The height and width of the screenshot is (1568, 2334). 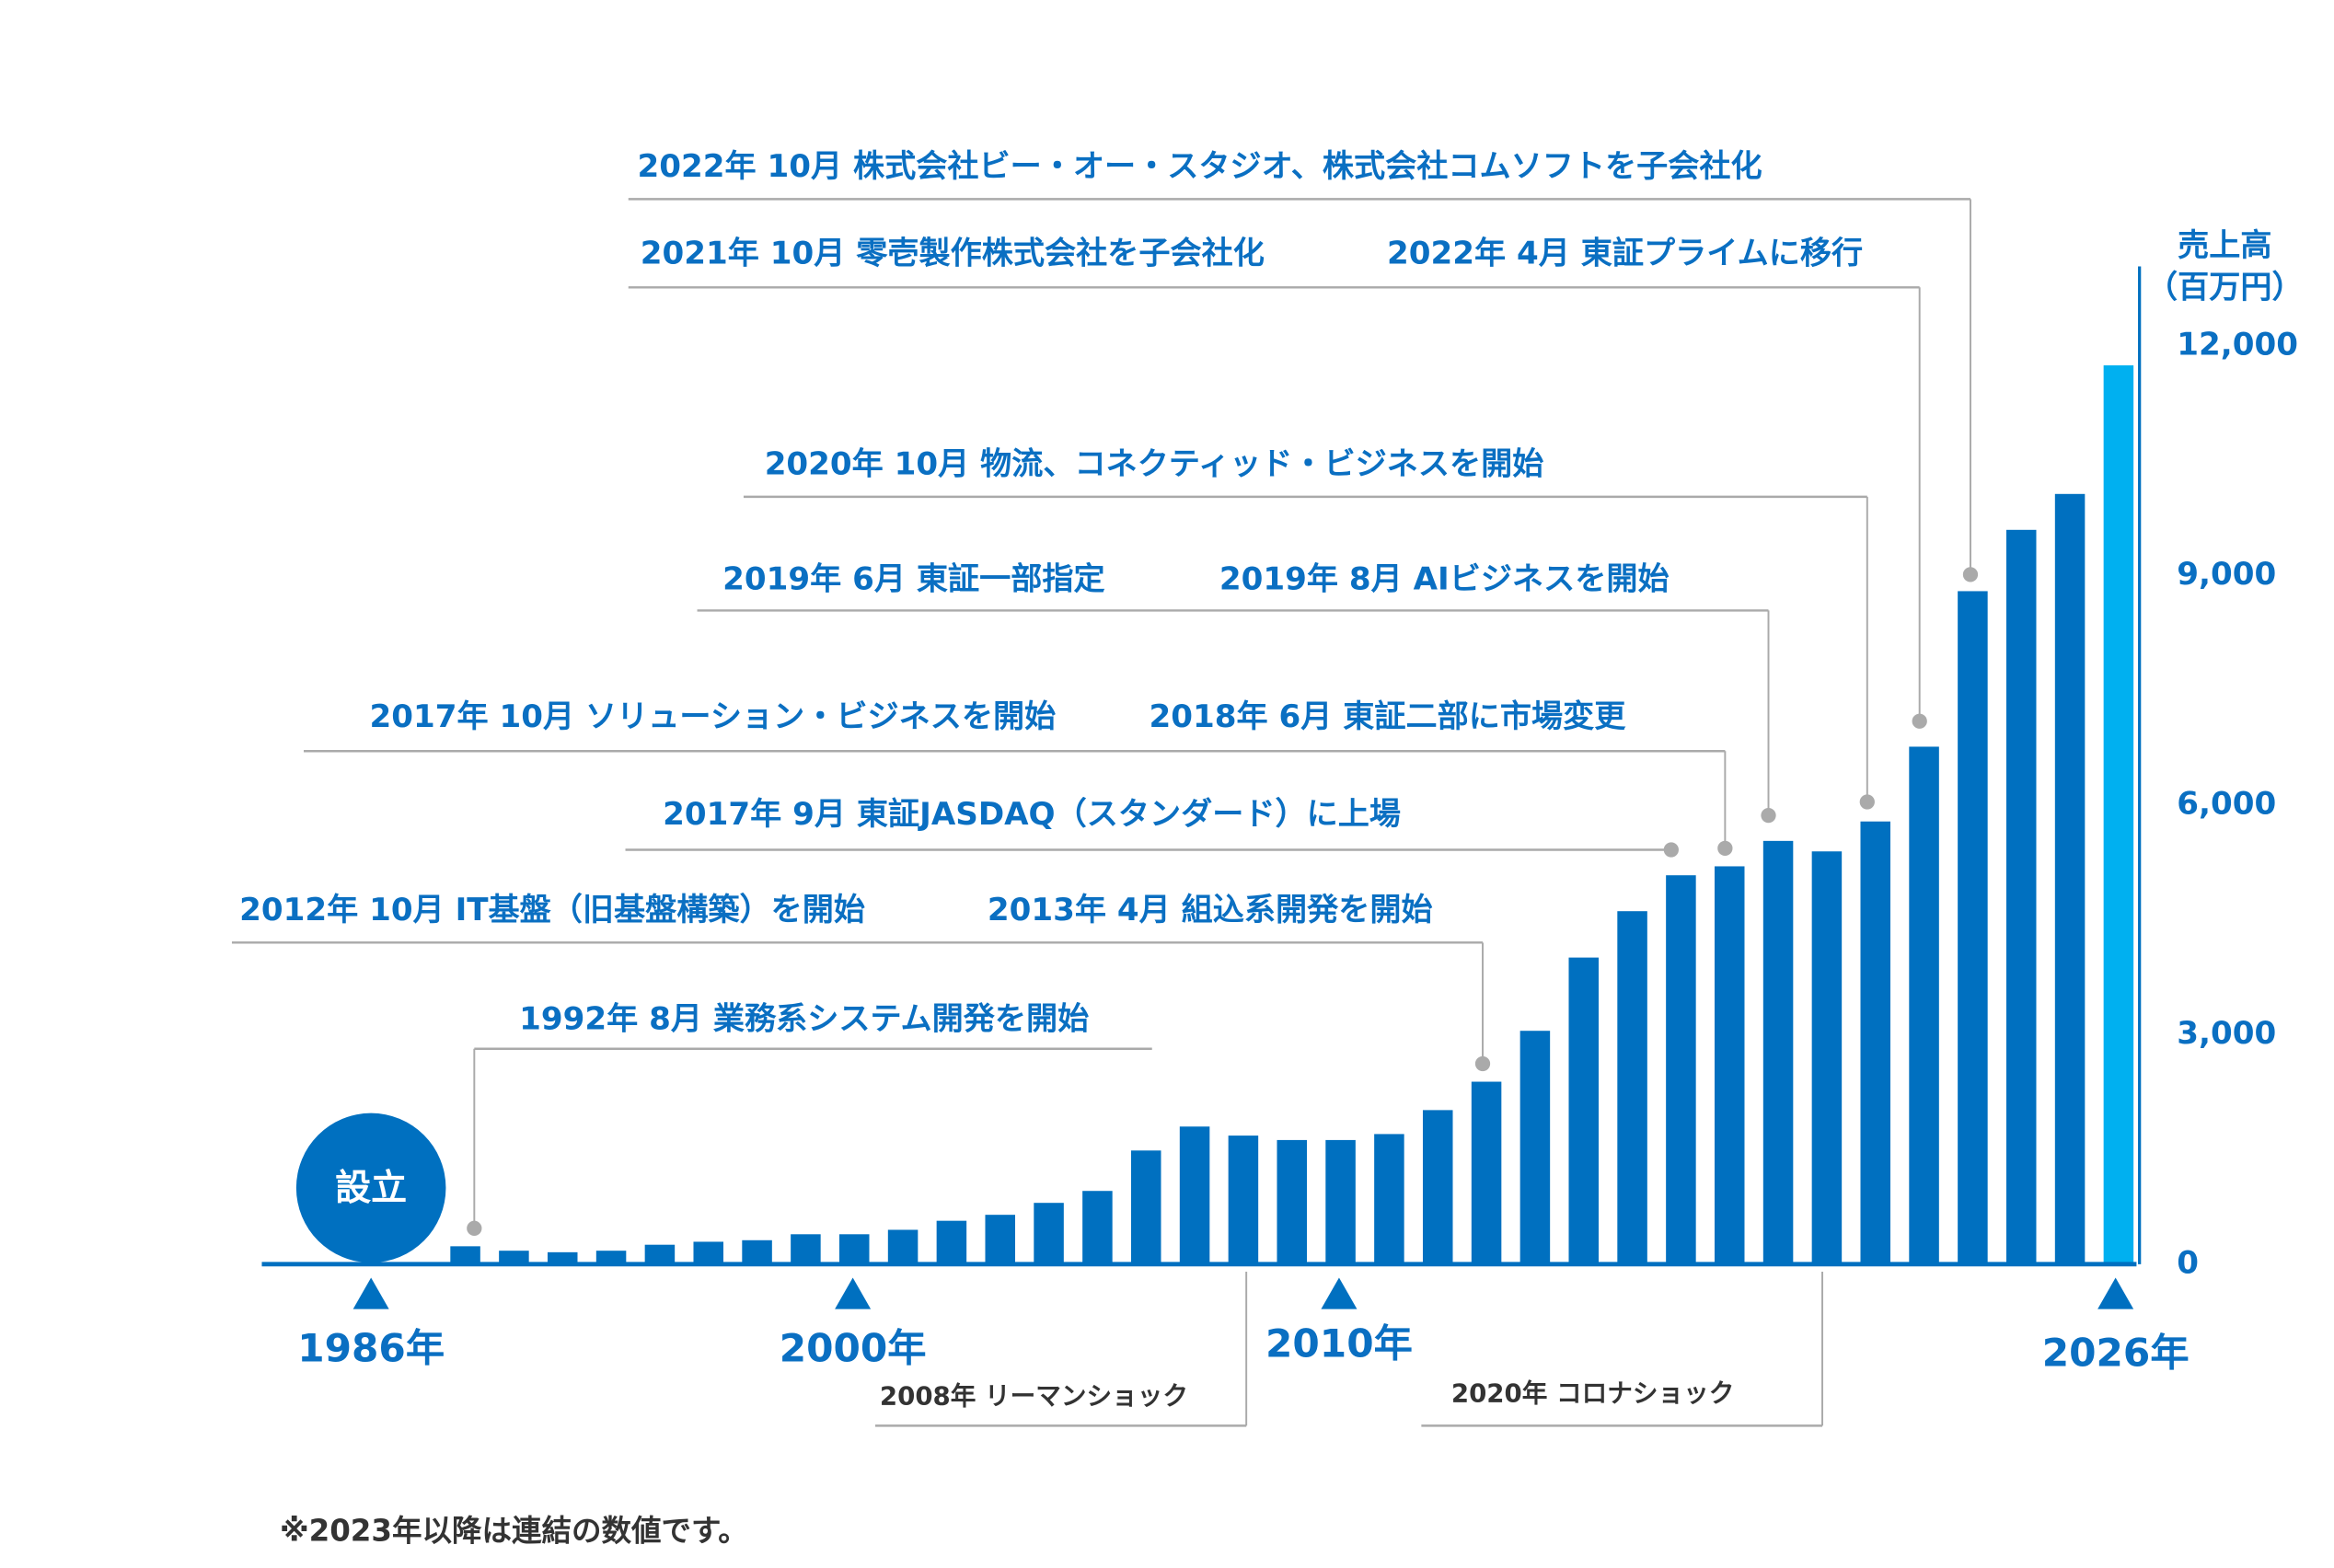 What do you see at coordinates (2021, 896) in the screenshot?
I see `bar-2024` at bounding box center [2021, 896].